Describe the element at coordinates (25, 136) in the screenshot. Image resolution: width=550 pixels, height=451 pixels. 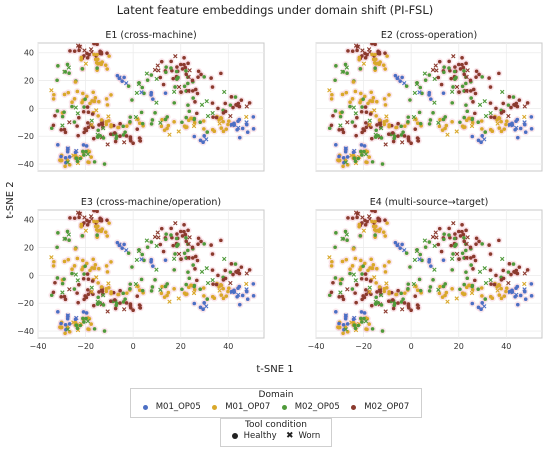
I see `y-tick-label: −20` at that location.